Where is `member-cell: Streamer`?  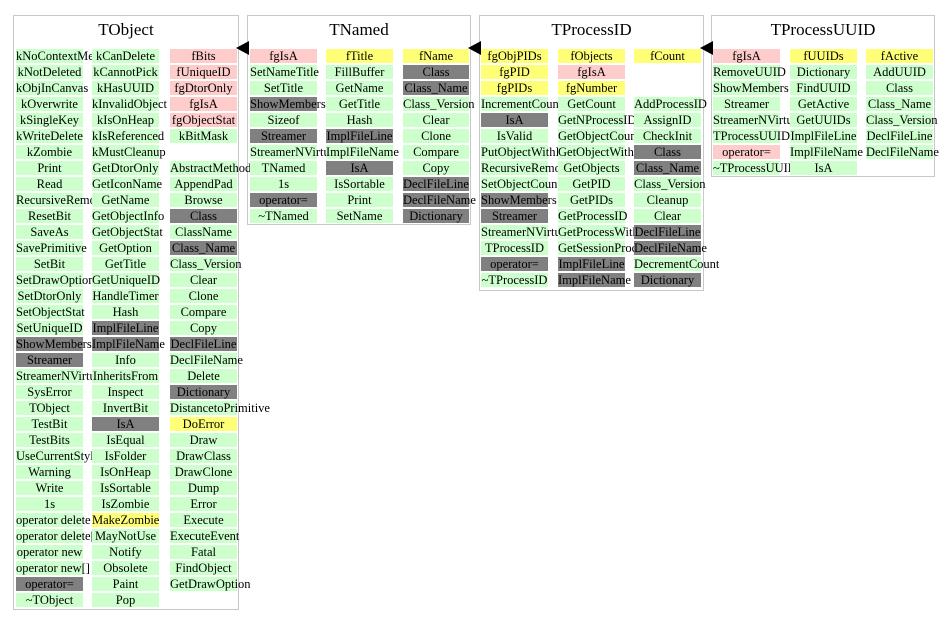
member-cell: Streamer is located at coordinates (746, 104).